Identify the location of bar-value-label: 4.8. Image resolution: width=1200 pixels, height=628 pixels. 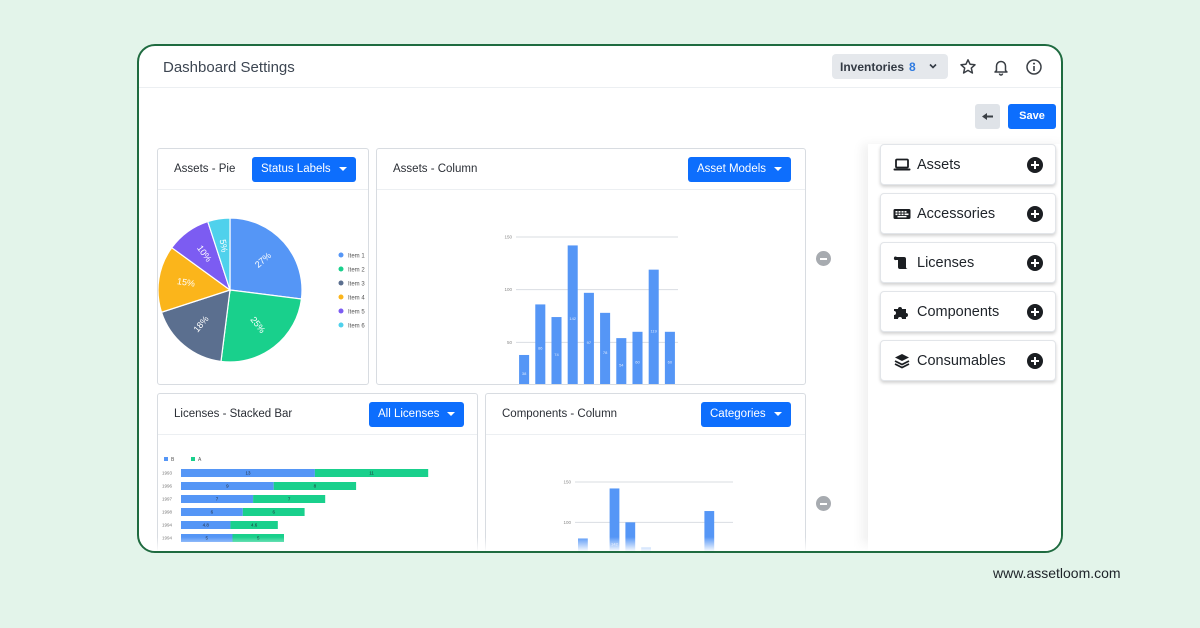
(206, 525).